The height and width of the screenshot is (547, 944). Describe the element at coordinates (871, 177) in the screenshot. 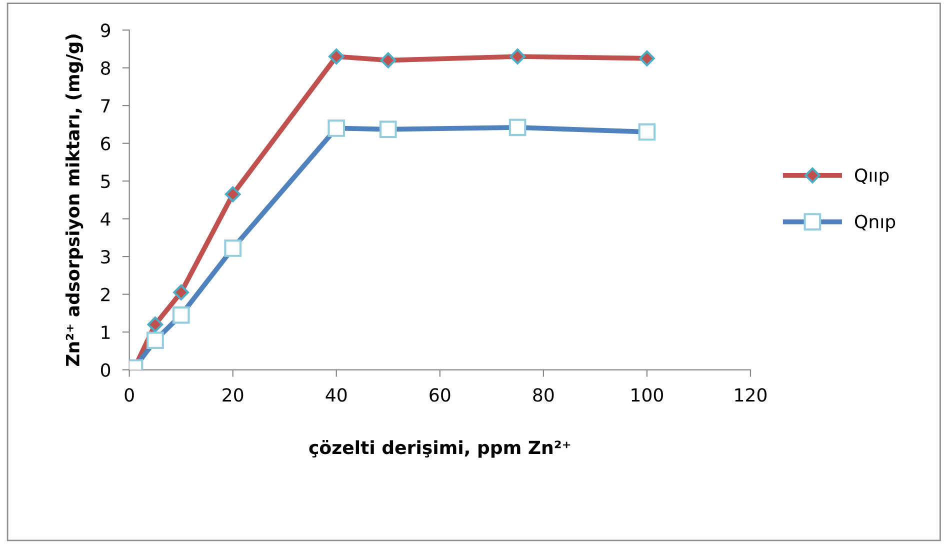

I see `legend-label: Qııp` at that location.